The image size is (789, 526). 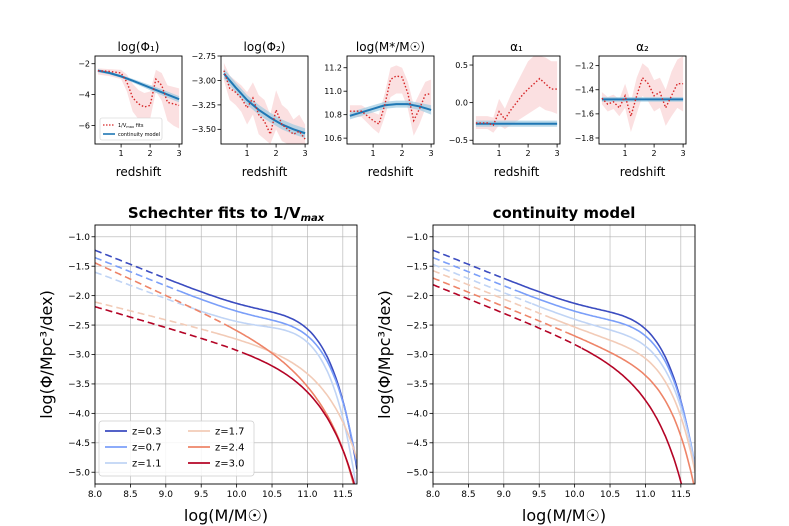 What do you see at coordinates (139, 126) in the screenshot?
I see `legend-fit-tail: fits` at bounding box center [139, 126].